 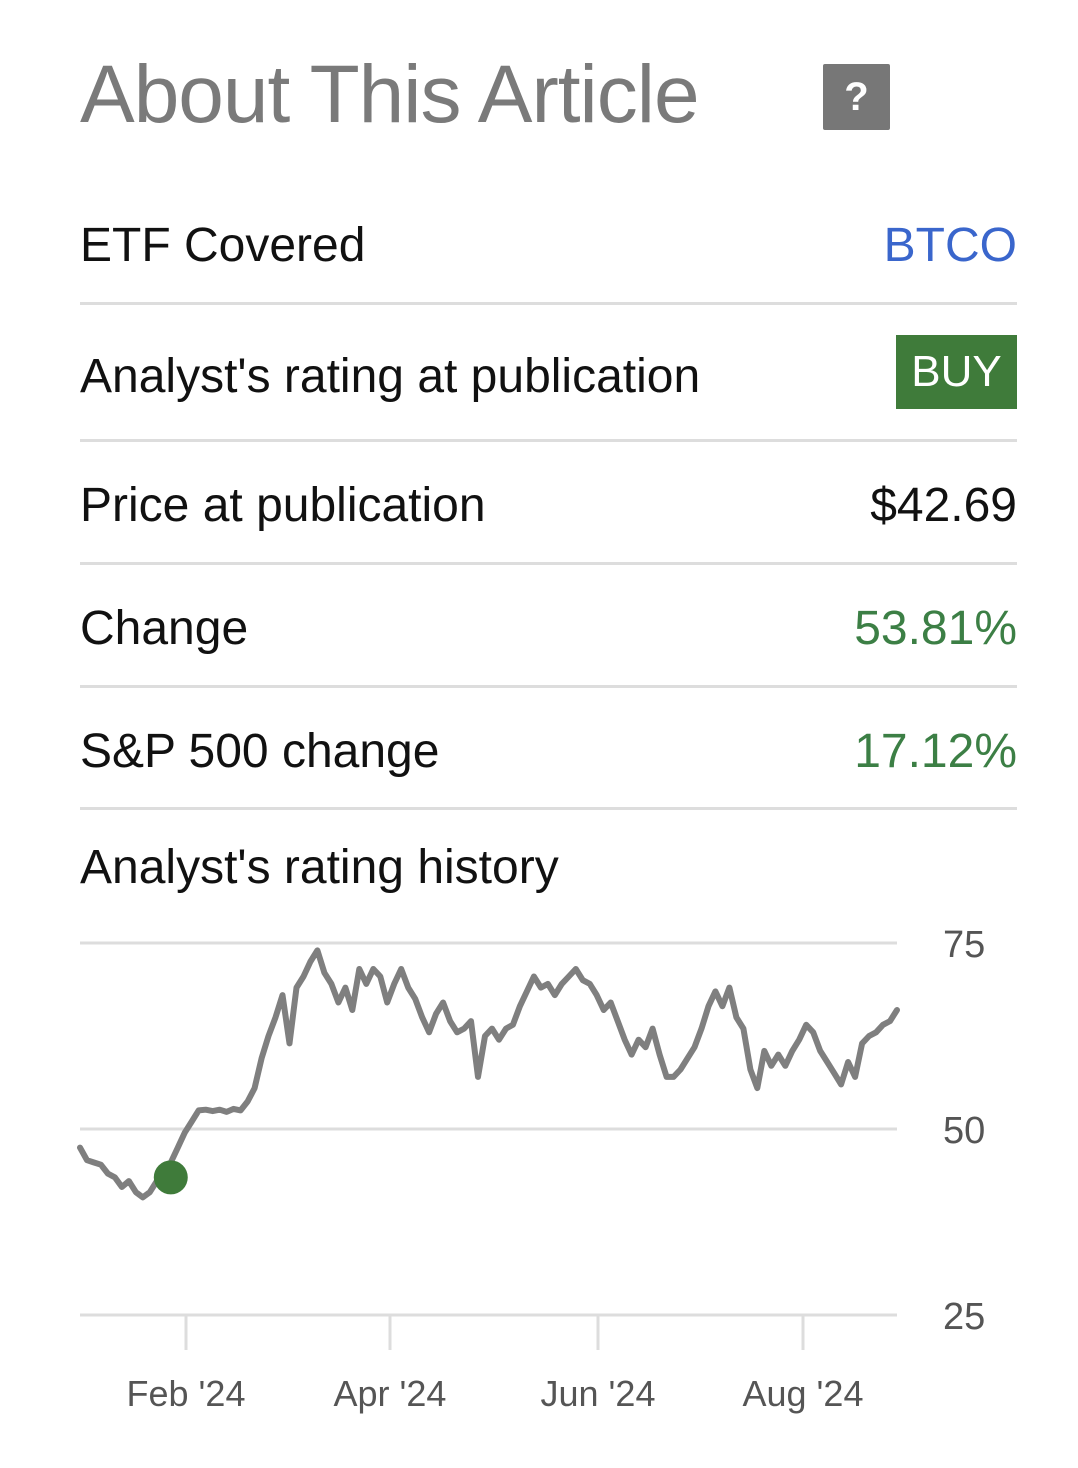 What do you see at coordinates (223, 245) in the screenshot?
I see `etf-covered-label: ETF Covered` at bounding box center [223, 245].